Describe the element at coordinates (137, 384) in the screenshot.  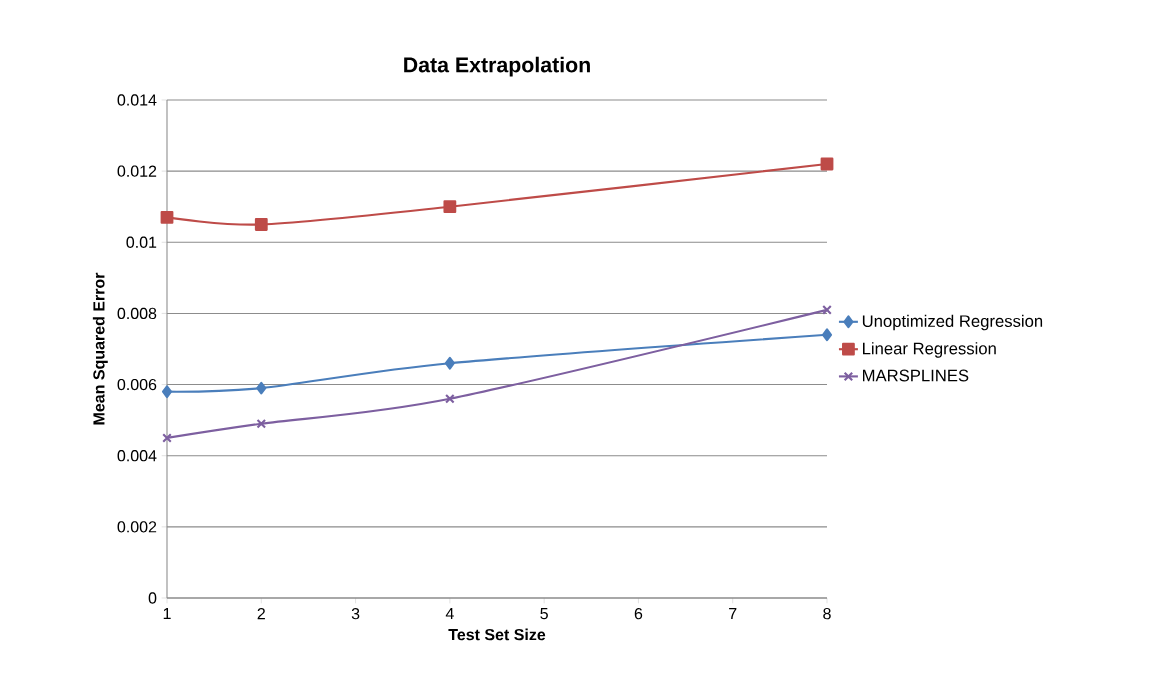
I see `y-tick-label: 0.006` at that location.